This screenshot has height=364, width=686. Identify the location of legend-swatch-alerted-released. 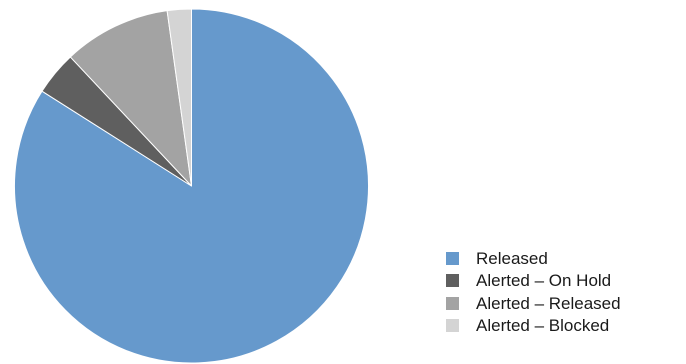
(452, 303).